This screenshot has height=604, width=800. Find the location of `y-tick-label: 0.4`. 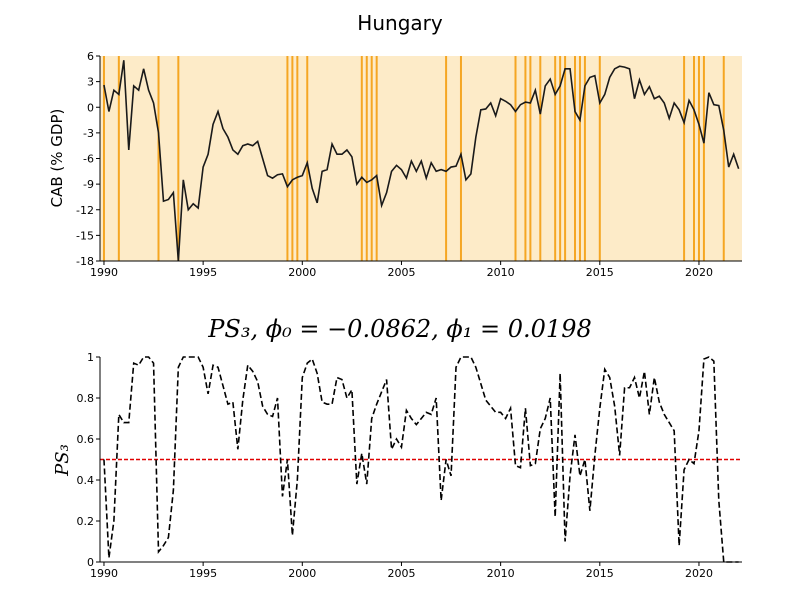

y-tick-label: 0.4 is located at coordinates (86, 480).